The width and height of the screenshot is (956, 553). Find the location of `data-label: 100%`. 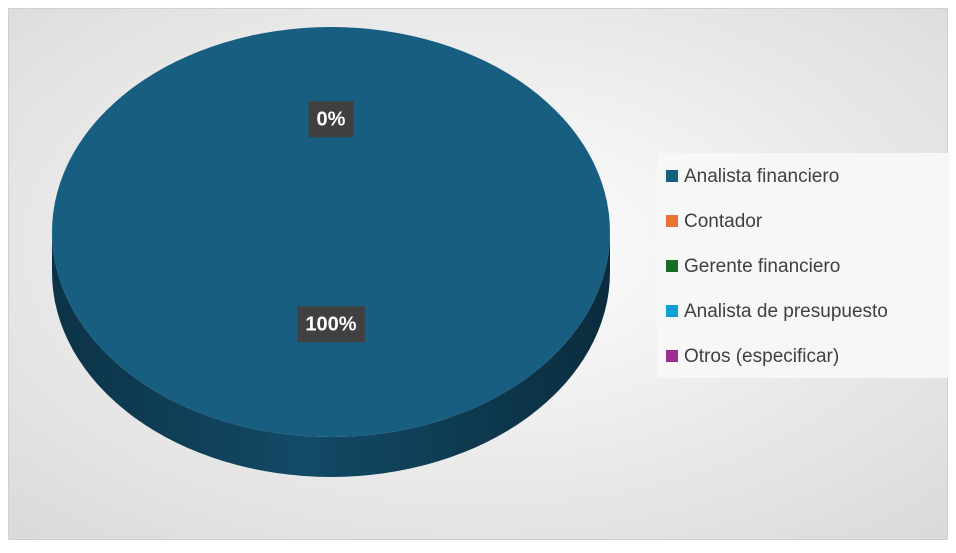

data-label: 100% is located at coordinates (330, 325).